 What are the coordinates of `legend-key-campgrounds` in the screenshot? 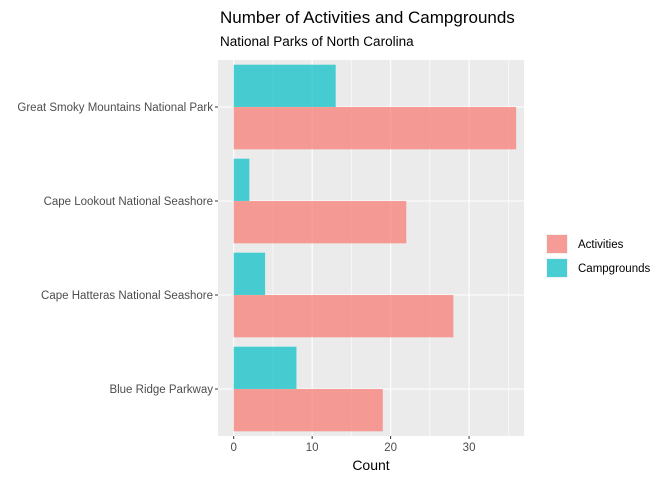 It's located at (557, 268).